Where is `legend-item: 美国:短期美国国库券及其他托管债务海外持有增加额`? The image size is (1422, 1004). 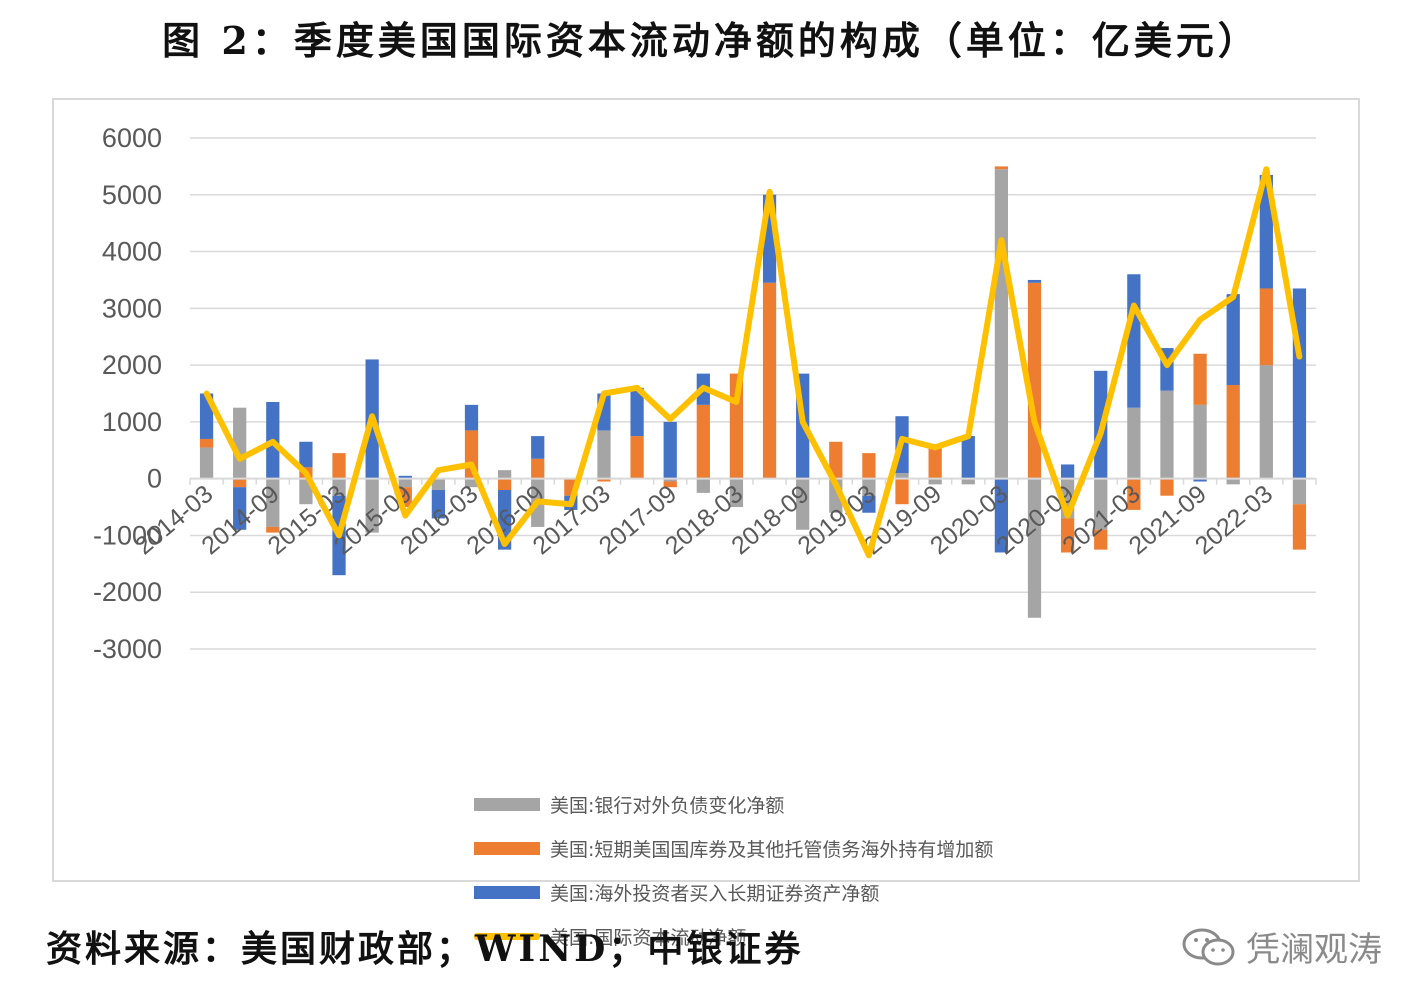 legend-item: 美国:短期美国国库券及其他托管债务海外持有增加额 is located at coordinates (733, 848).